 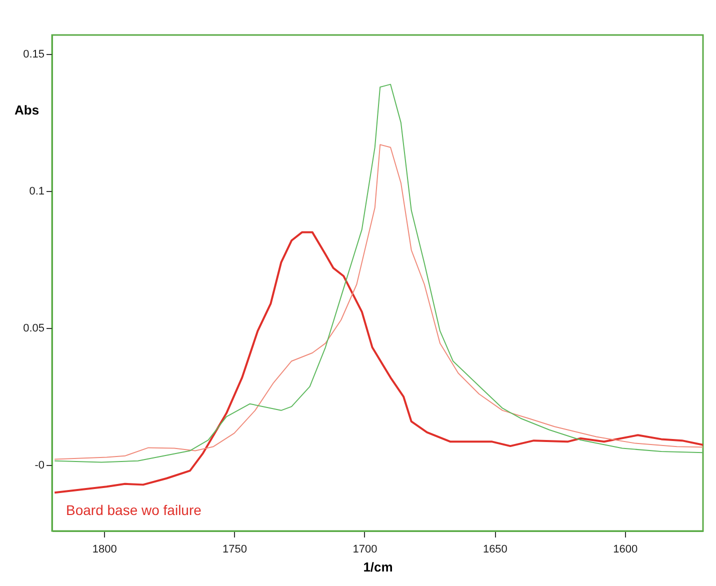 What do you see at coordinates (39, 466) in the screenshot?
I see `y-tick-label: -0` at bounding box center [39, 466].